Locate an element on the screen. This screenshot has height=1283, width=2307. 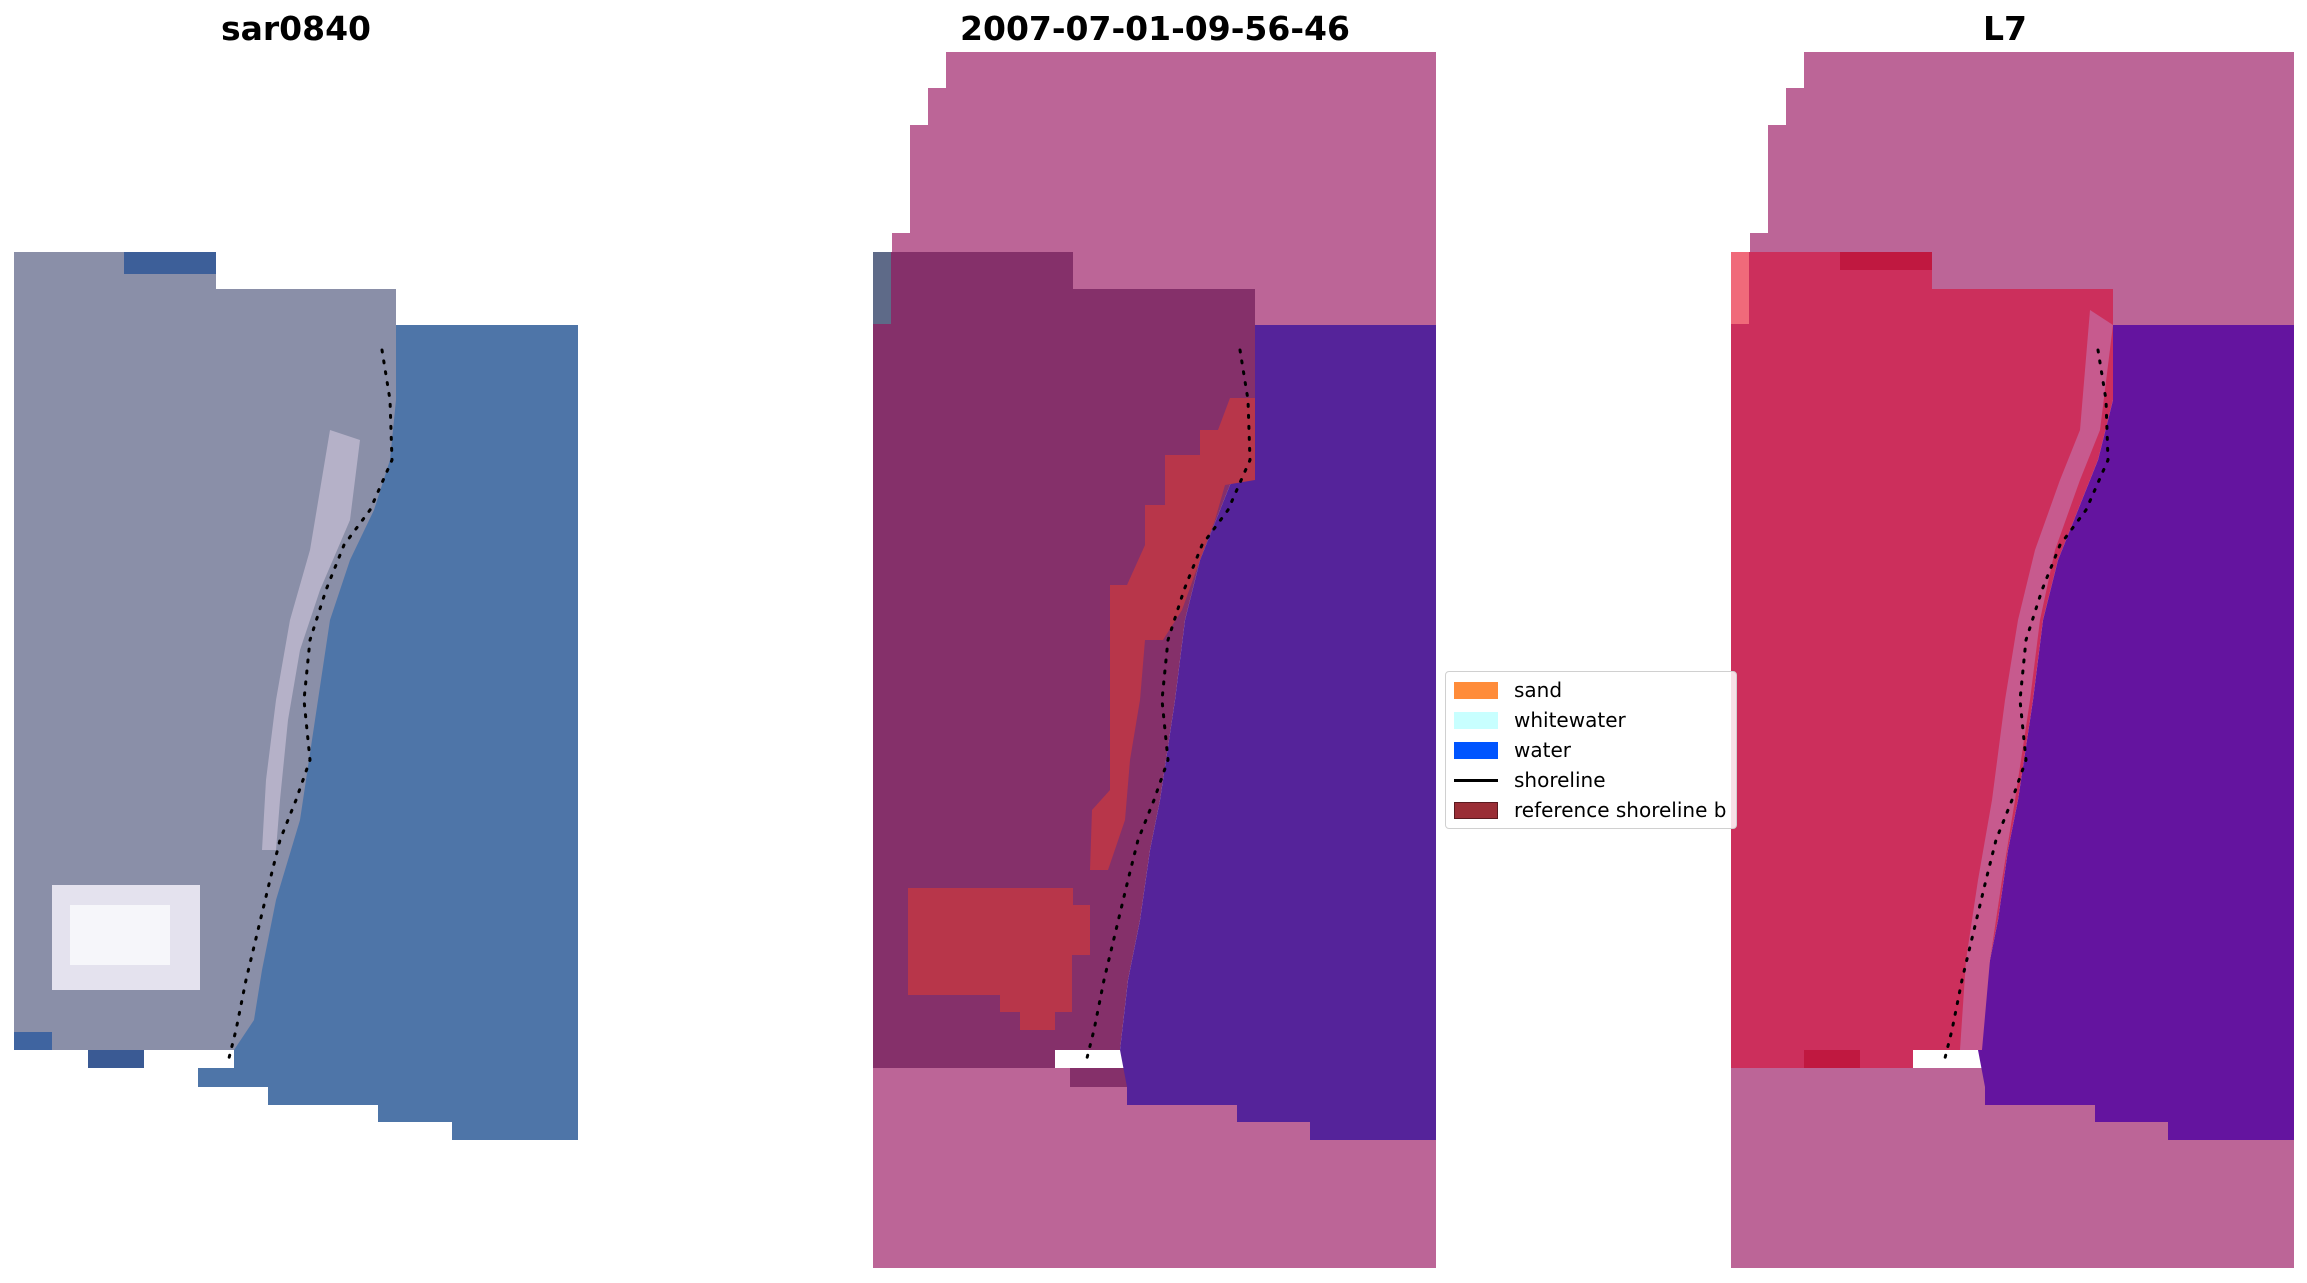
rgb-dark-patch-bottom is located at coordinates (116, 1059).